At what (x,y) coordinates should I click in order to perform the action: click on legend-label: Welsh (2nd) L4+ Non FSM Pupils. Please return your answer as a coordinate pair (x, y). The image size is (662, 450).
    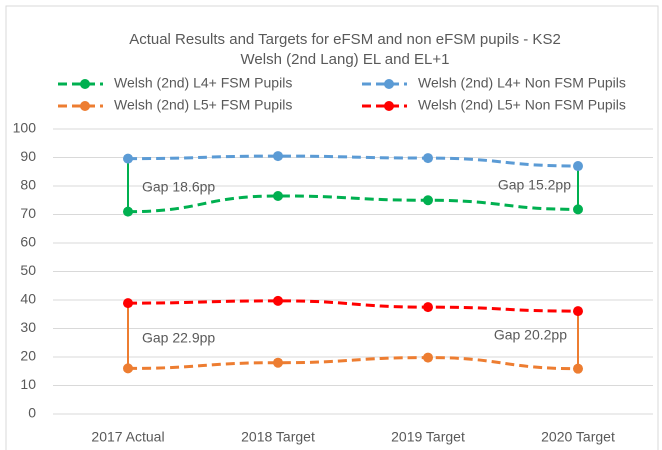
    Looking at the image, I should click on (522, 83).